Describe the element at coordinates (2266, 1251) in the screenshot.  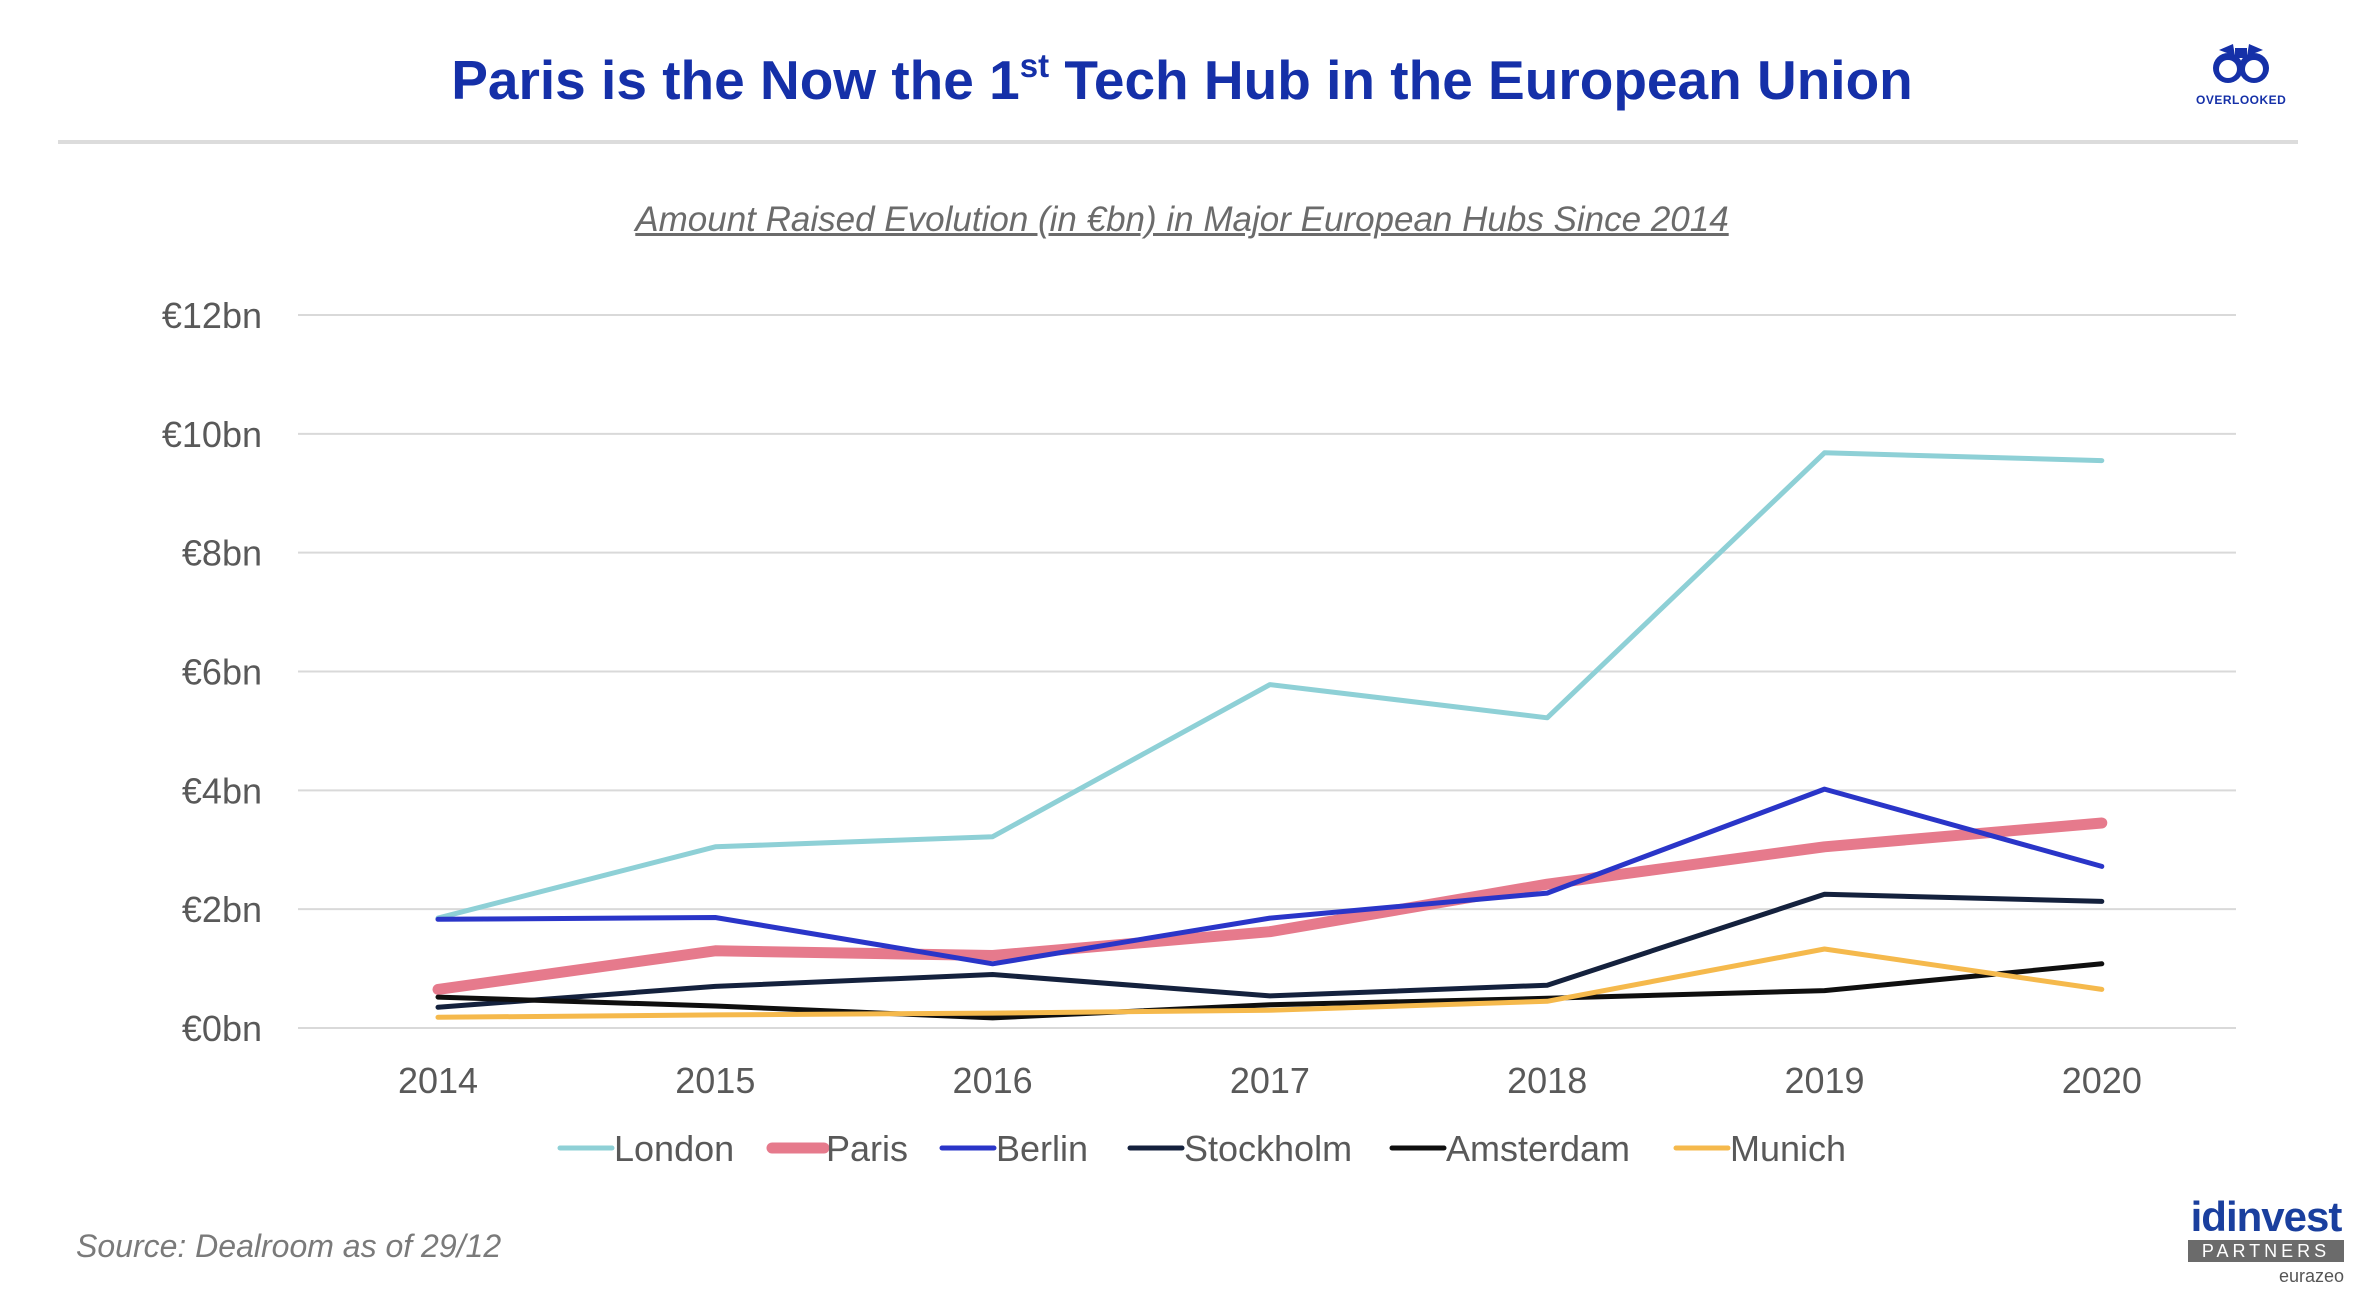
I see `brand-tag: PARTNERS` at that location.